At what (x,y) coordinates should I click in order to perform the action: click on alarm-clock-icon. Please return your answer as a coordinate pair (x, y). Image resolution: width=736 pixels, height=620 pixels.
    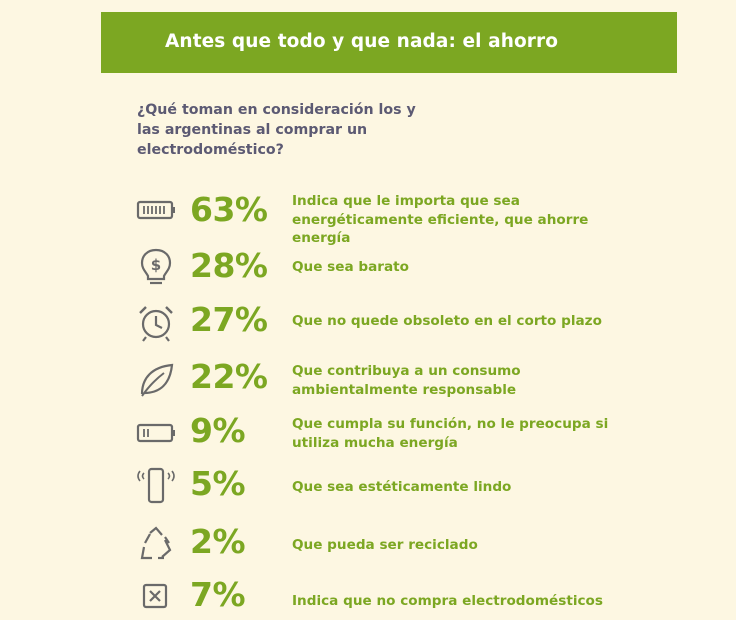
    Looking at the image, I should click on (156, 322).